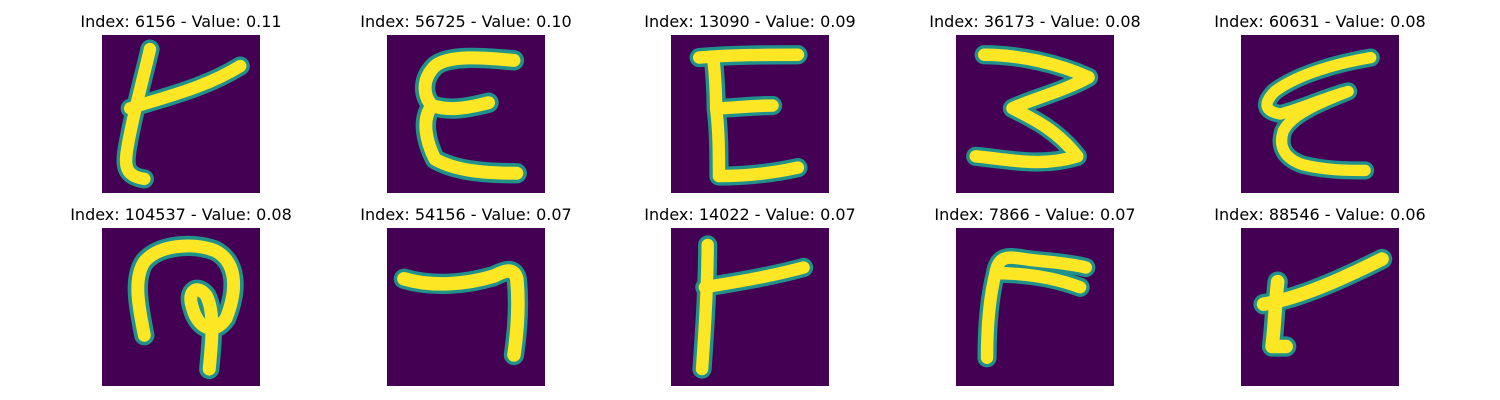 This screenshot has height=400, width=1500. Describe the element at coordinates (1320, 21) in the screenshot. I see `panel-title: Index: 60631 - Value: 0.08` at that location.